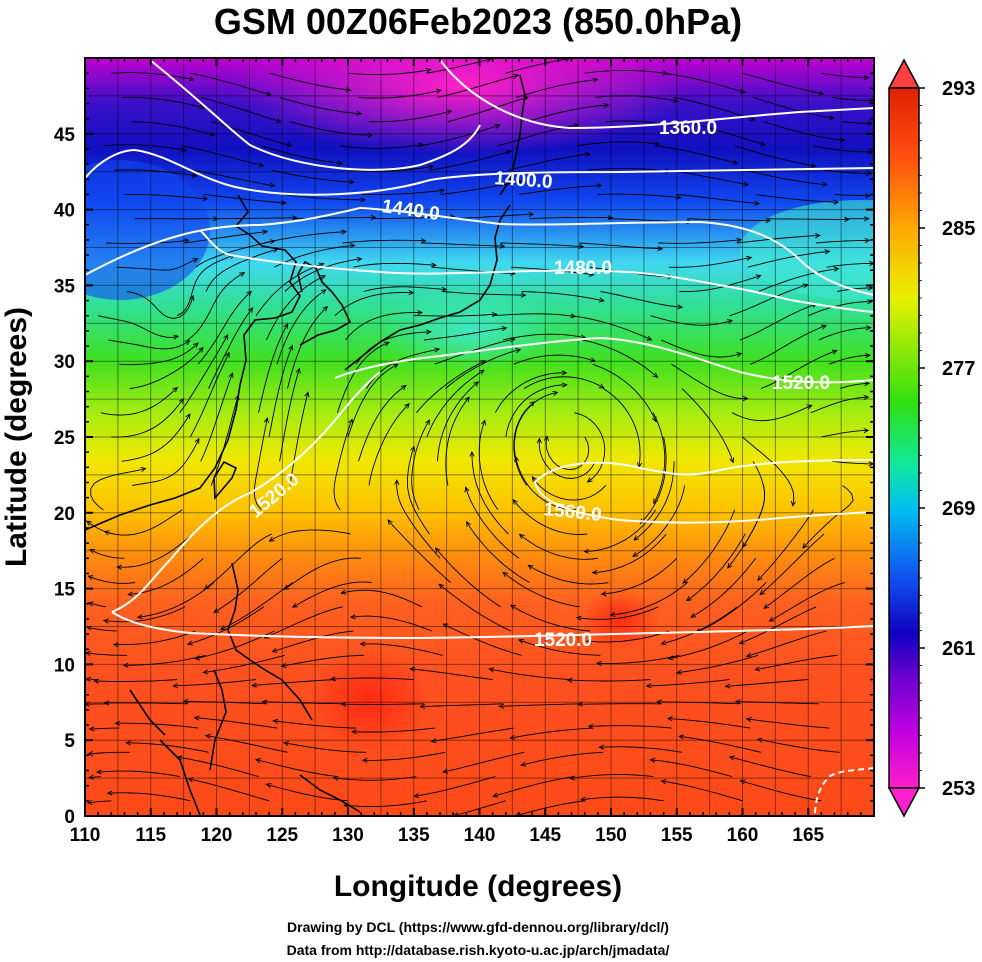 The image size is (982, 962). I want to click on colorbar-tick-label: 277, so click(958, 369).